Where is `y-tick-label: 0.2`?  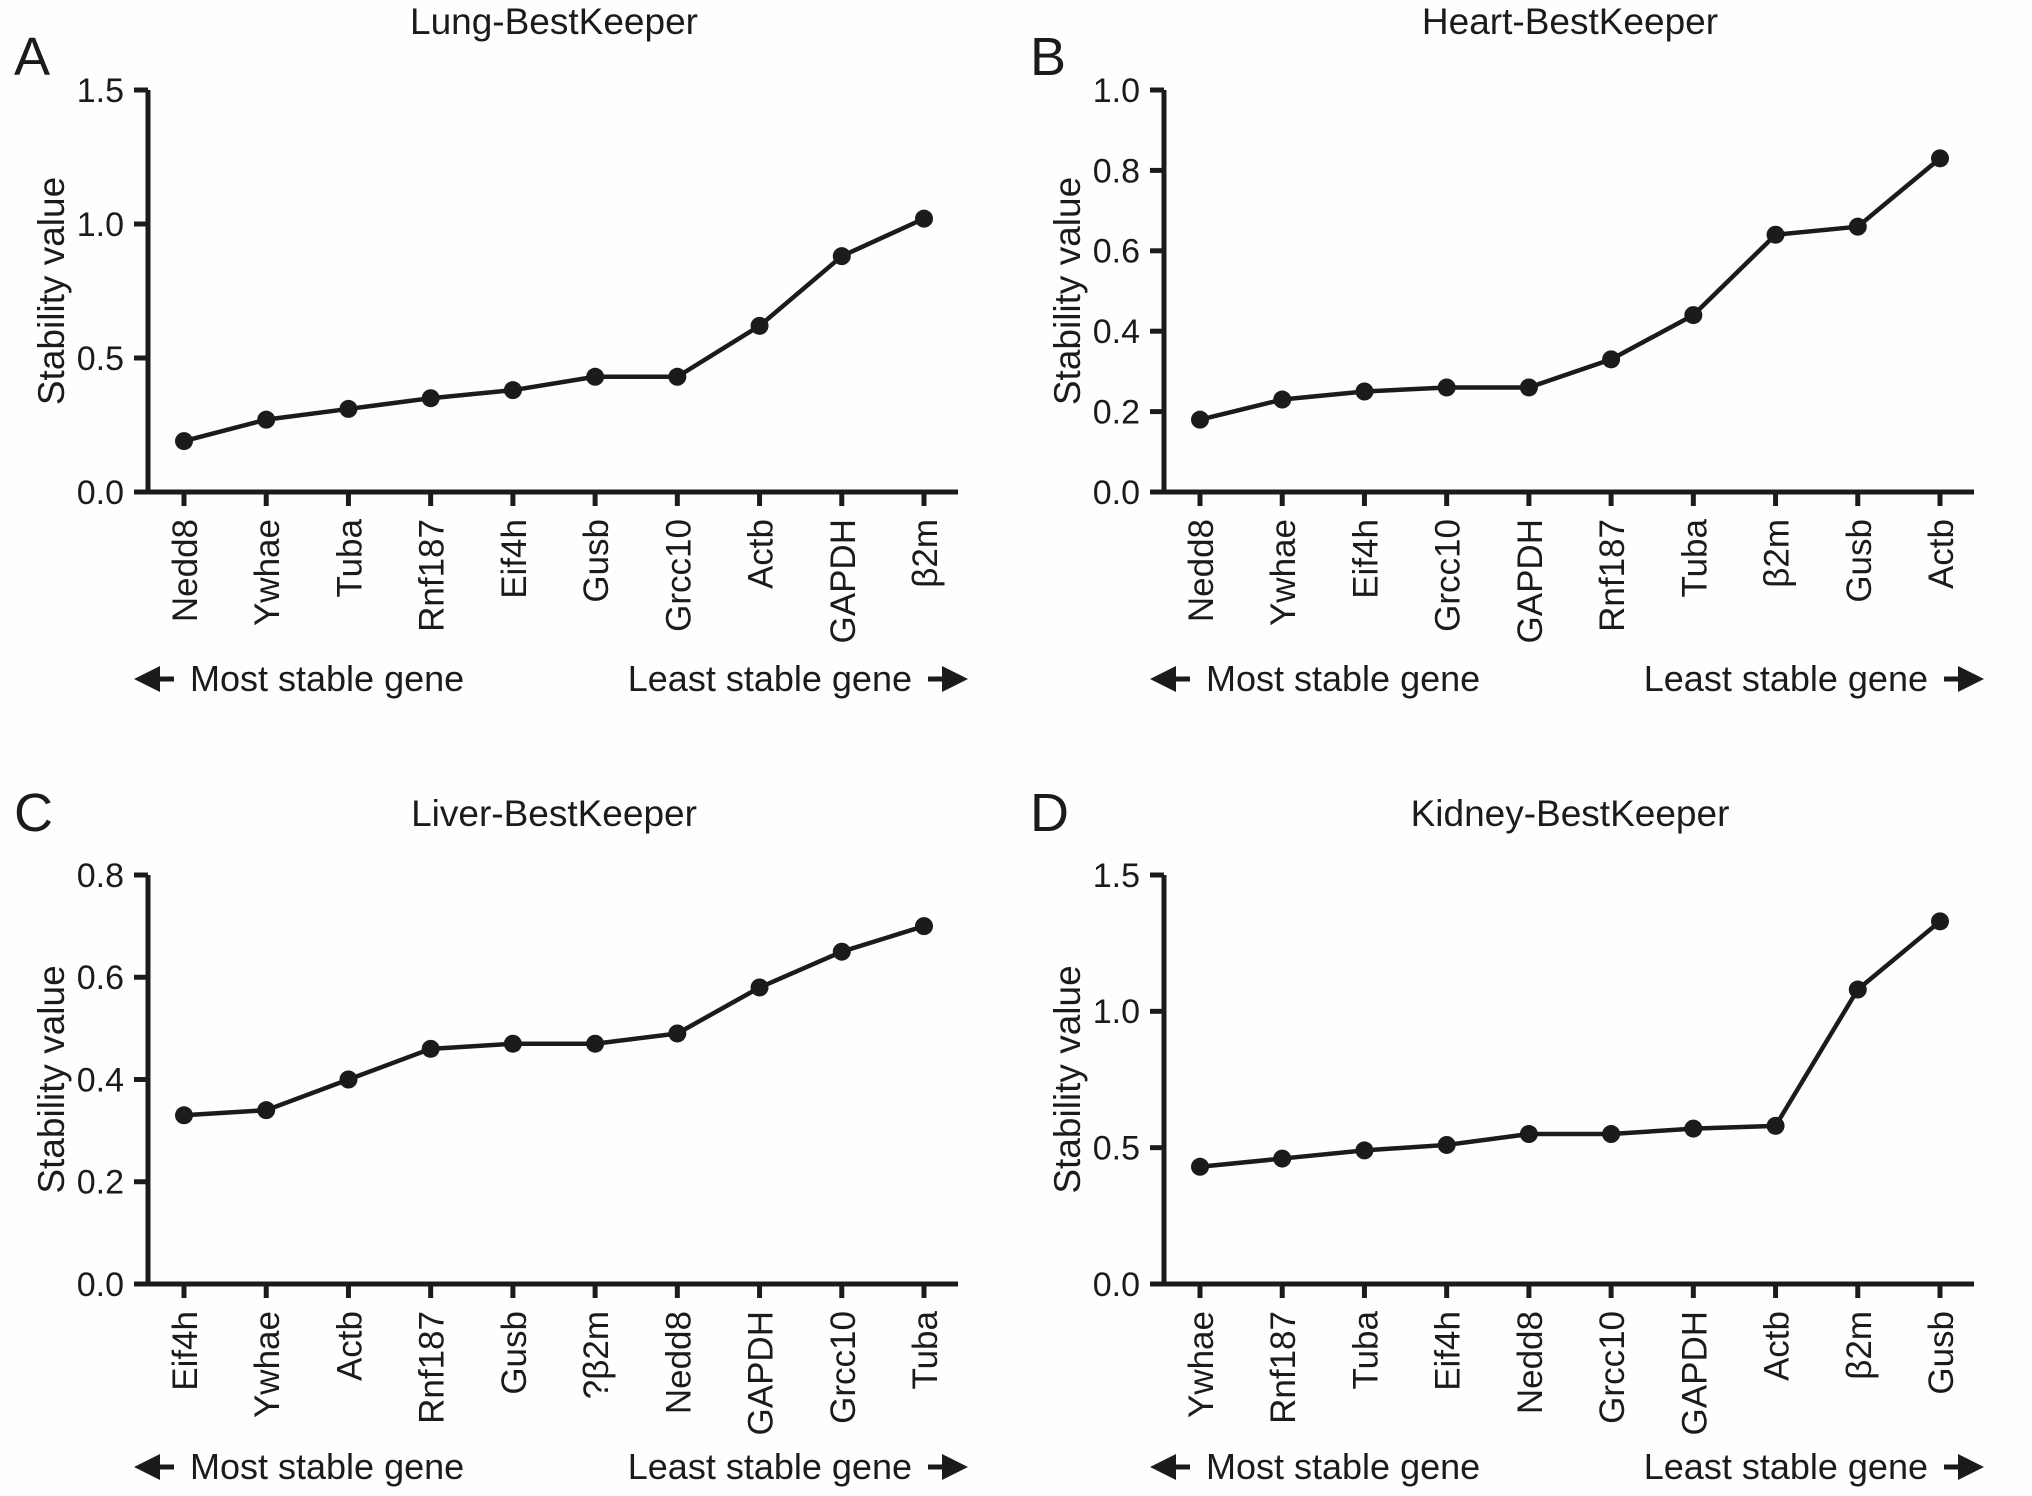 y-tick-label: 0.2 is located at coordinates (100, 1183).